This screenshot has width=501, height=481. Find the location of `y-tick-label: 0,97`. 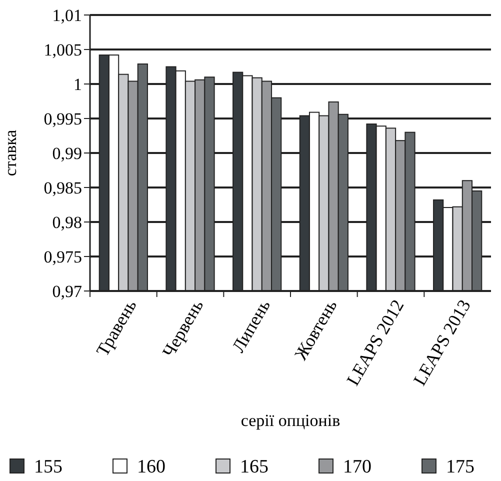

y-tick-label: 0,97 is located at coordinates (67, 291).